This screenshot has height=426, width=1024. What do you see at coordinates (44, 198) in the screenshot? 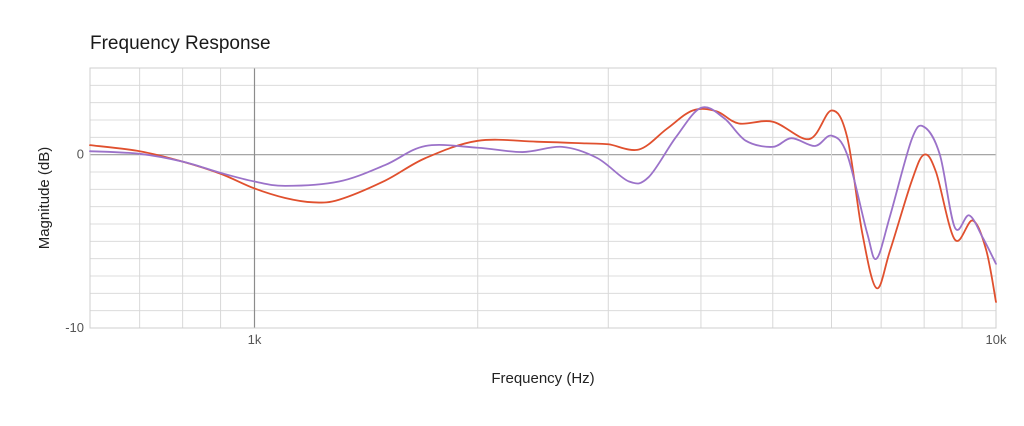
I see `y-axis-label: Magnitude (dB)` at bounding box center [44, 198].